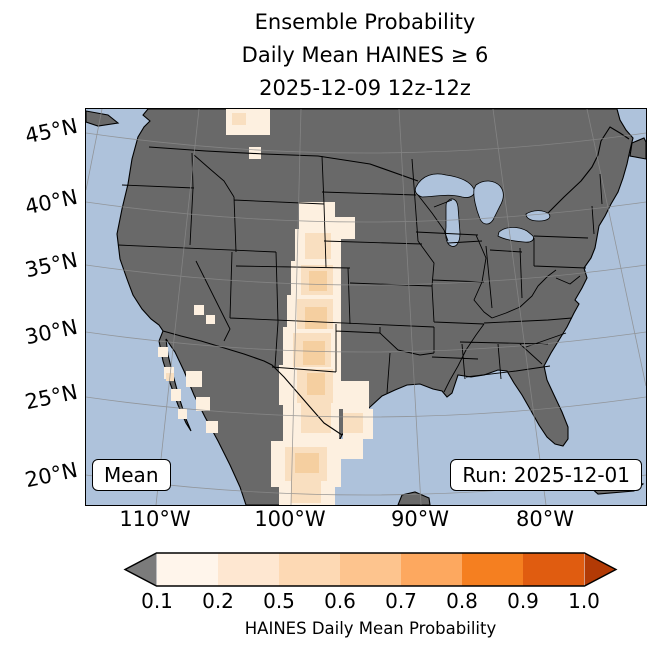  I want to click on lon-tick-110w: 110°W, so click(155, 519).